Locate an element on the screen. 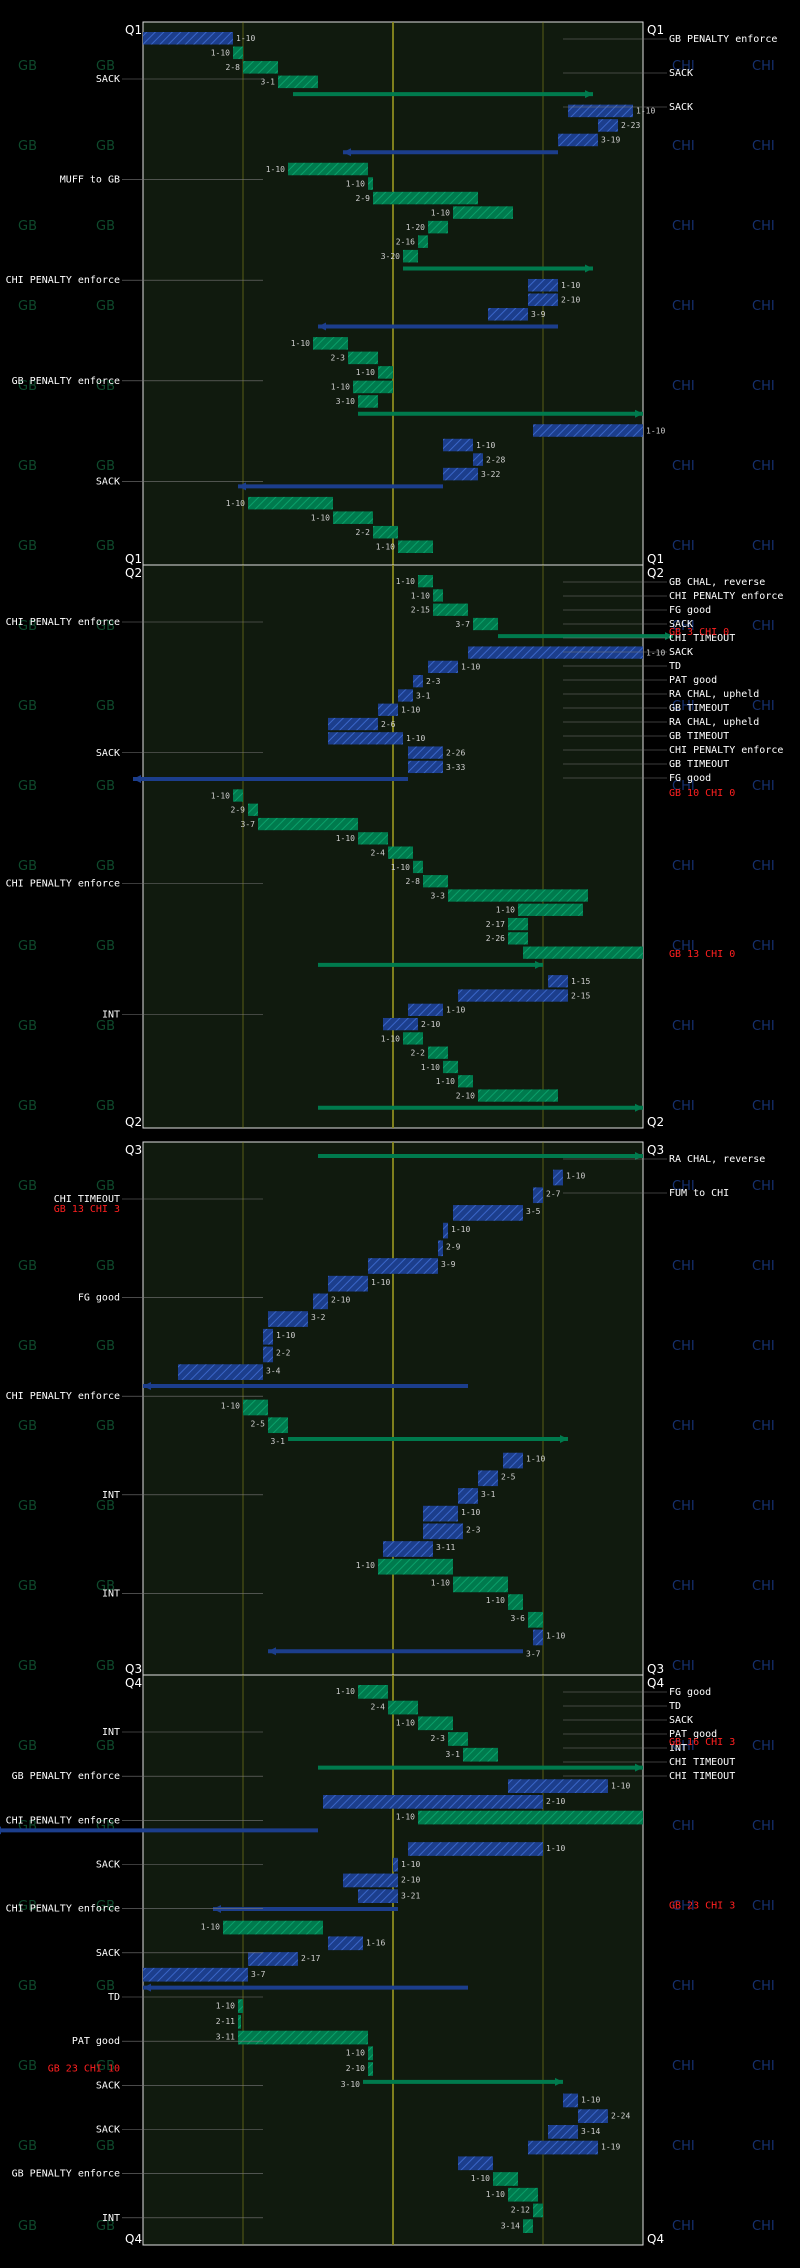 This screenshot has height=2268, width=800. event-label-right: GB PENALTY enforce is located at coordinates (723, 39).